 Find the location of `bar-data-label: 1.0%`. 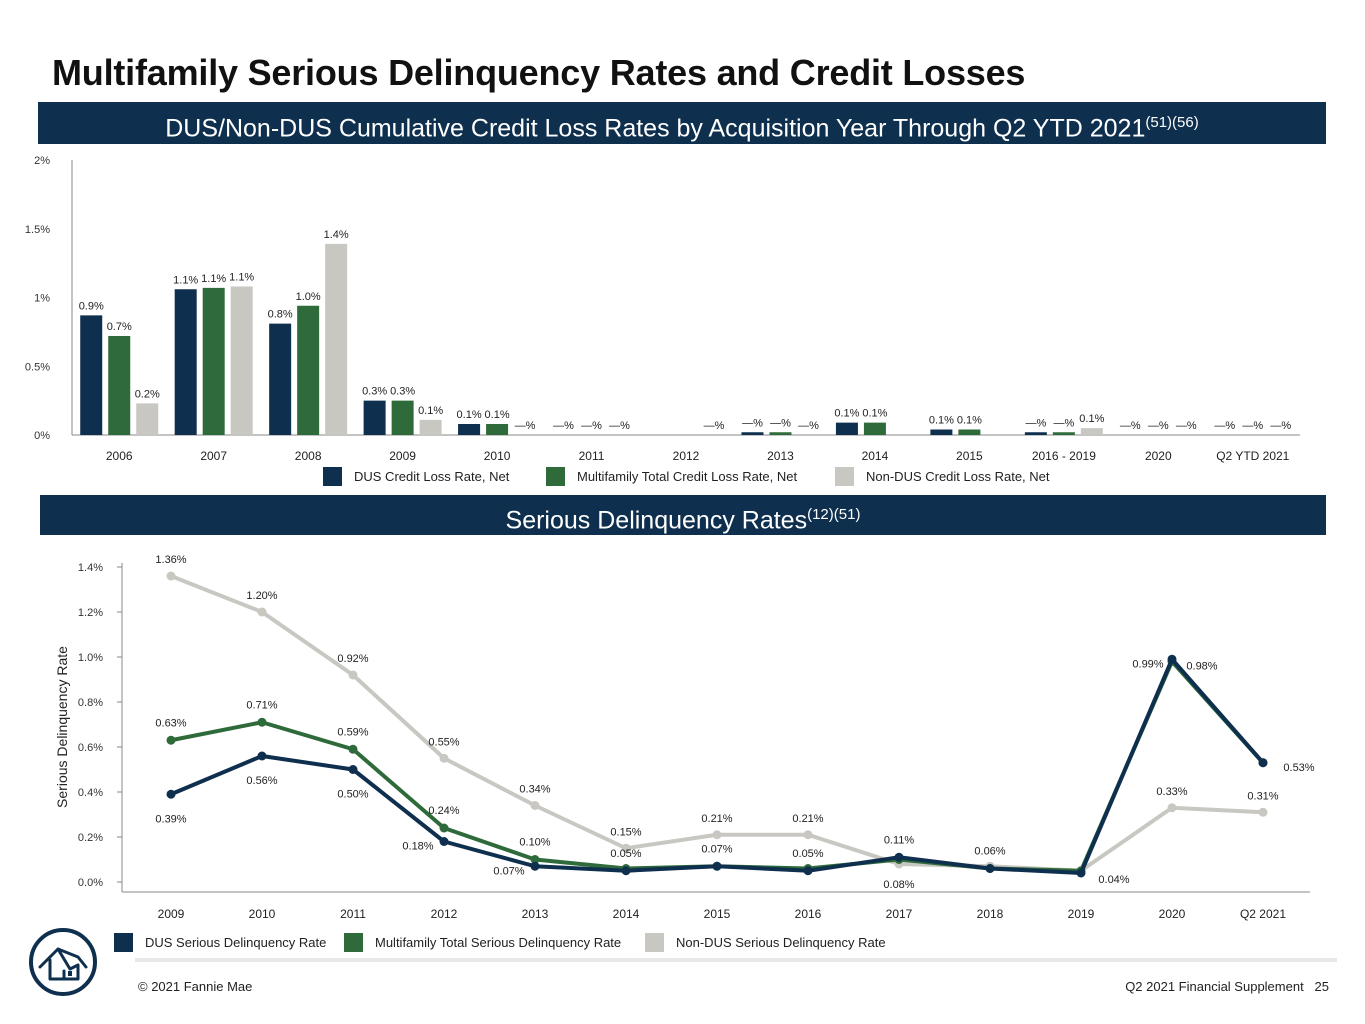

bar-data-label: 1.0% is located at coordinates (308, 297).